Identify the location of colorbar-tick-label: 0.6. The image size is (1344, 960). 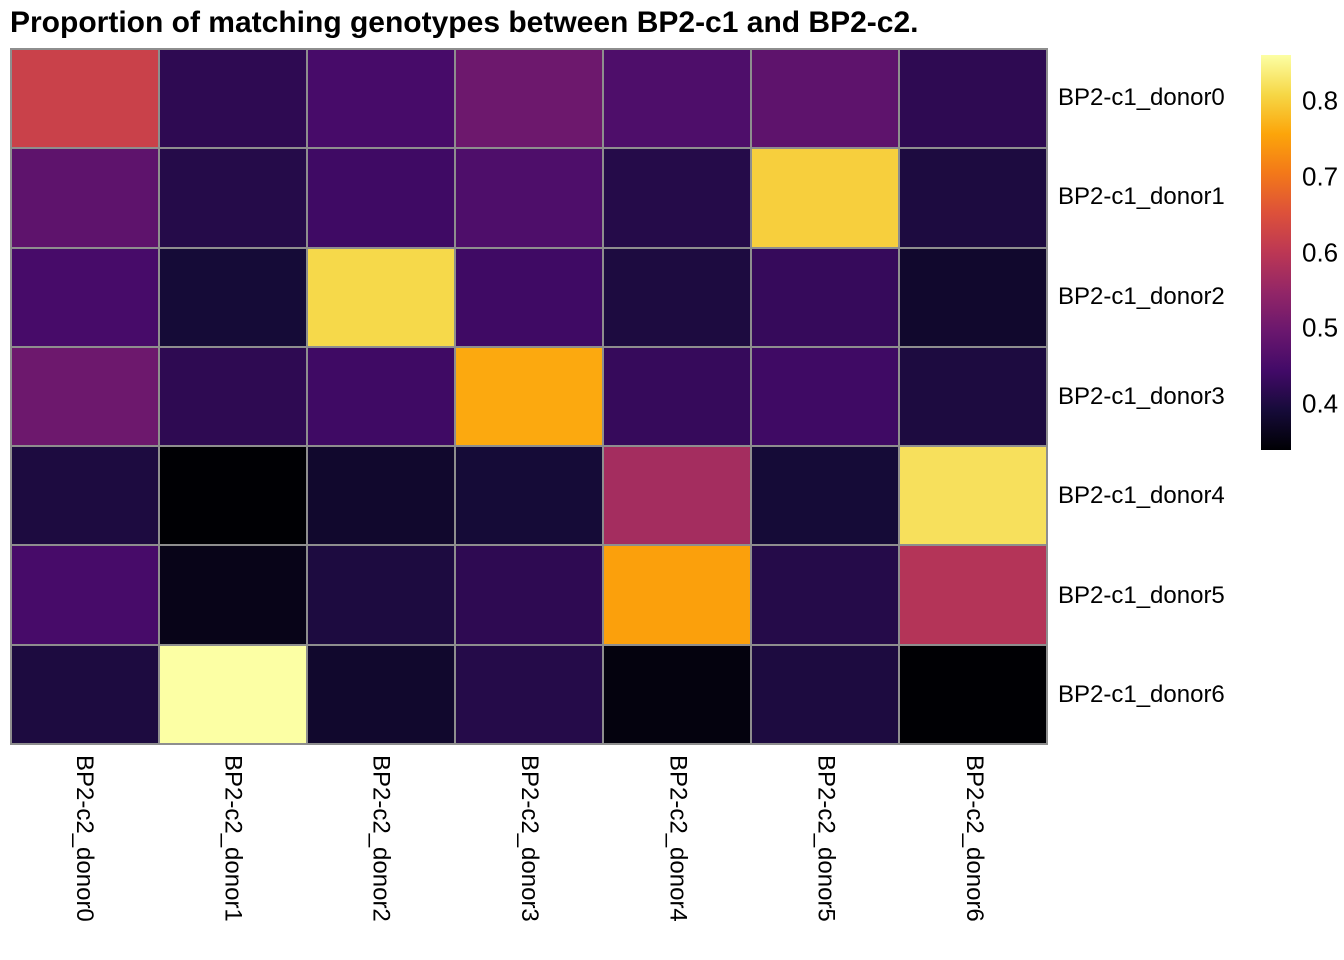
(1320, 252).